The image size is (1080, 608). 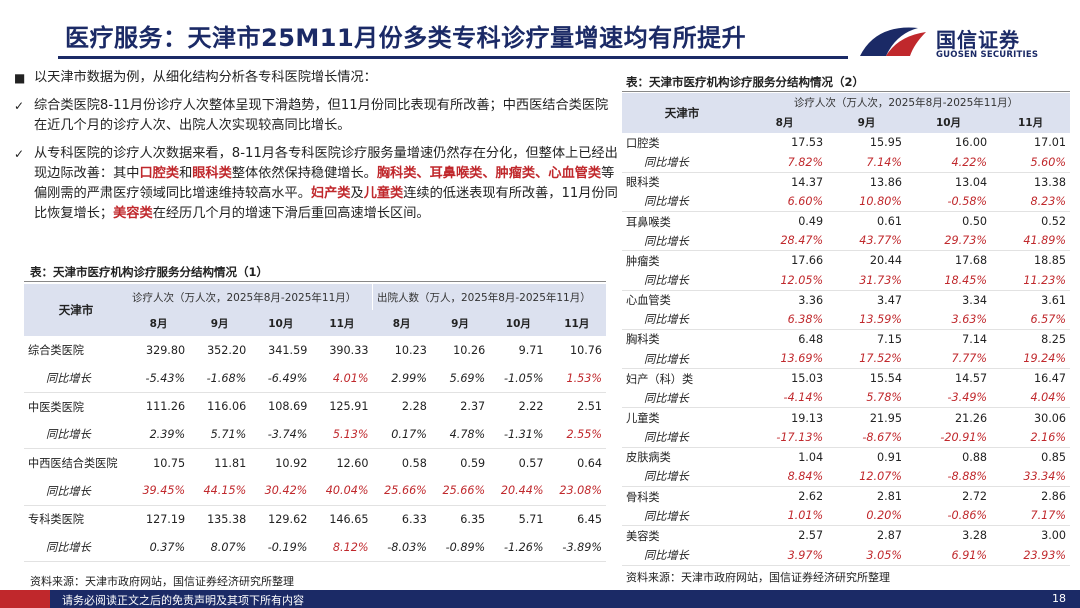 I want to click on table1-value-cell: 9.71, so click(x=531, y=350).